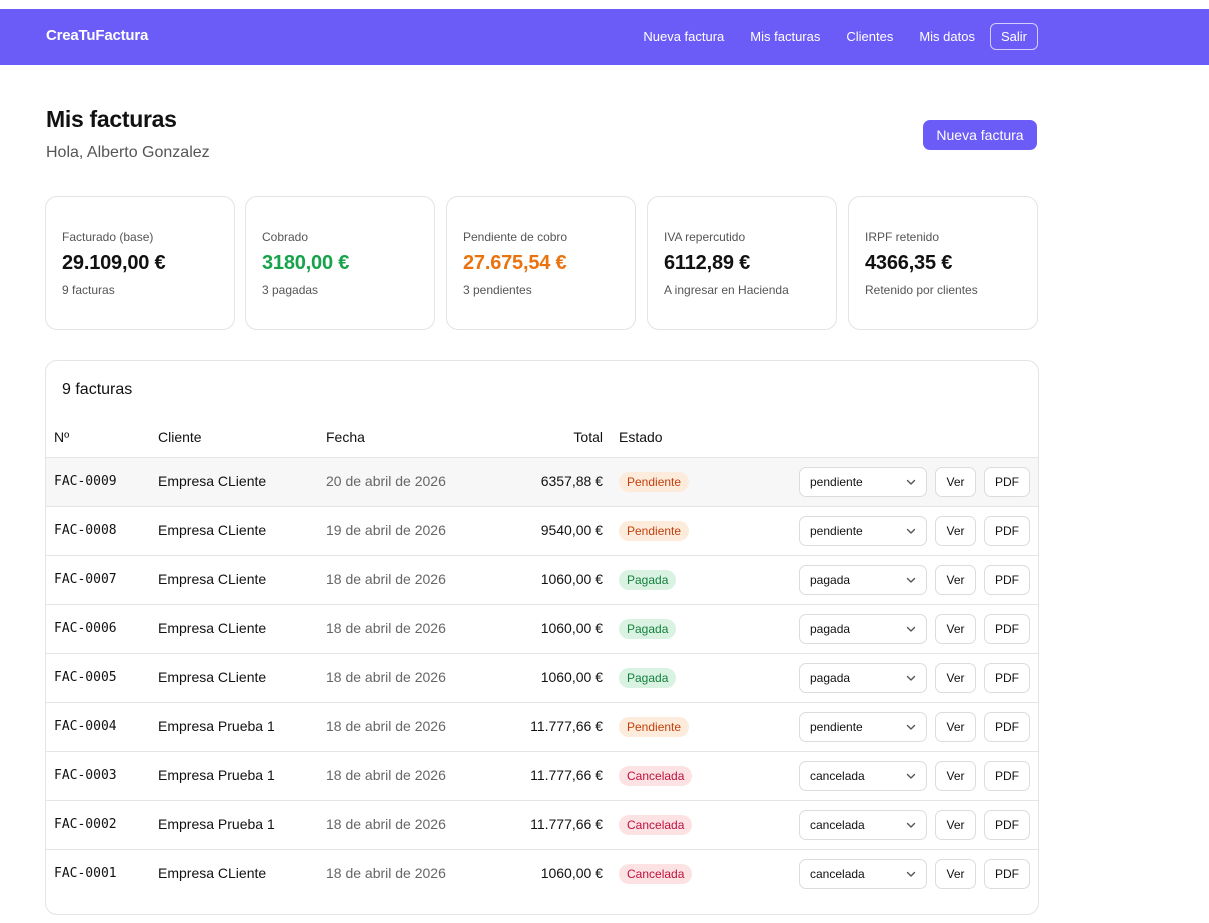 The height and width of the screenshot is (923, 1209). I want to click on stat-value: 29.109,00 €, so click(114, 263).